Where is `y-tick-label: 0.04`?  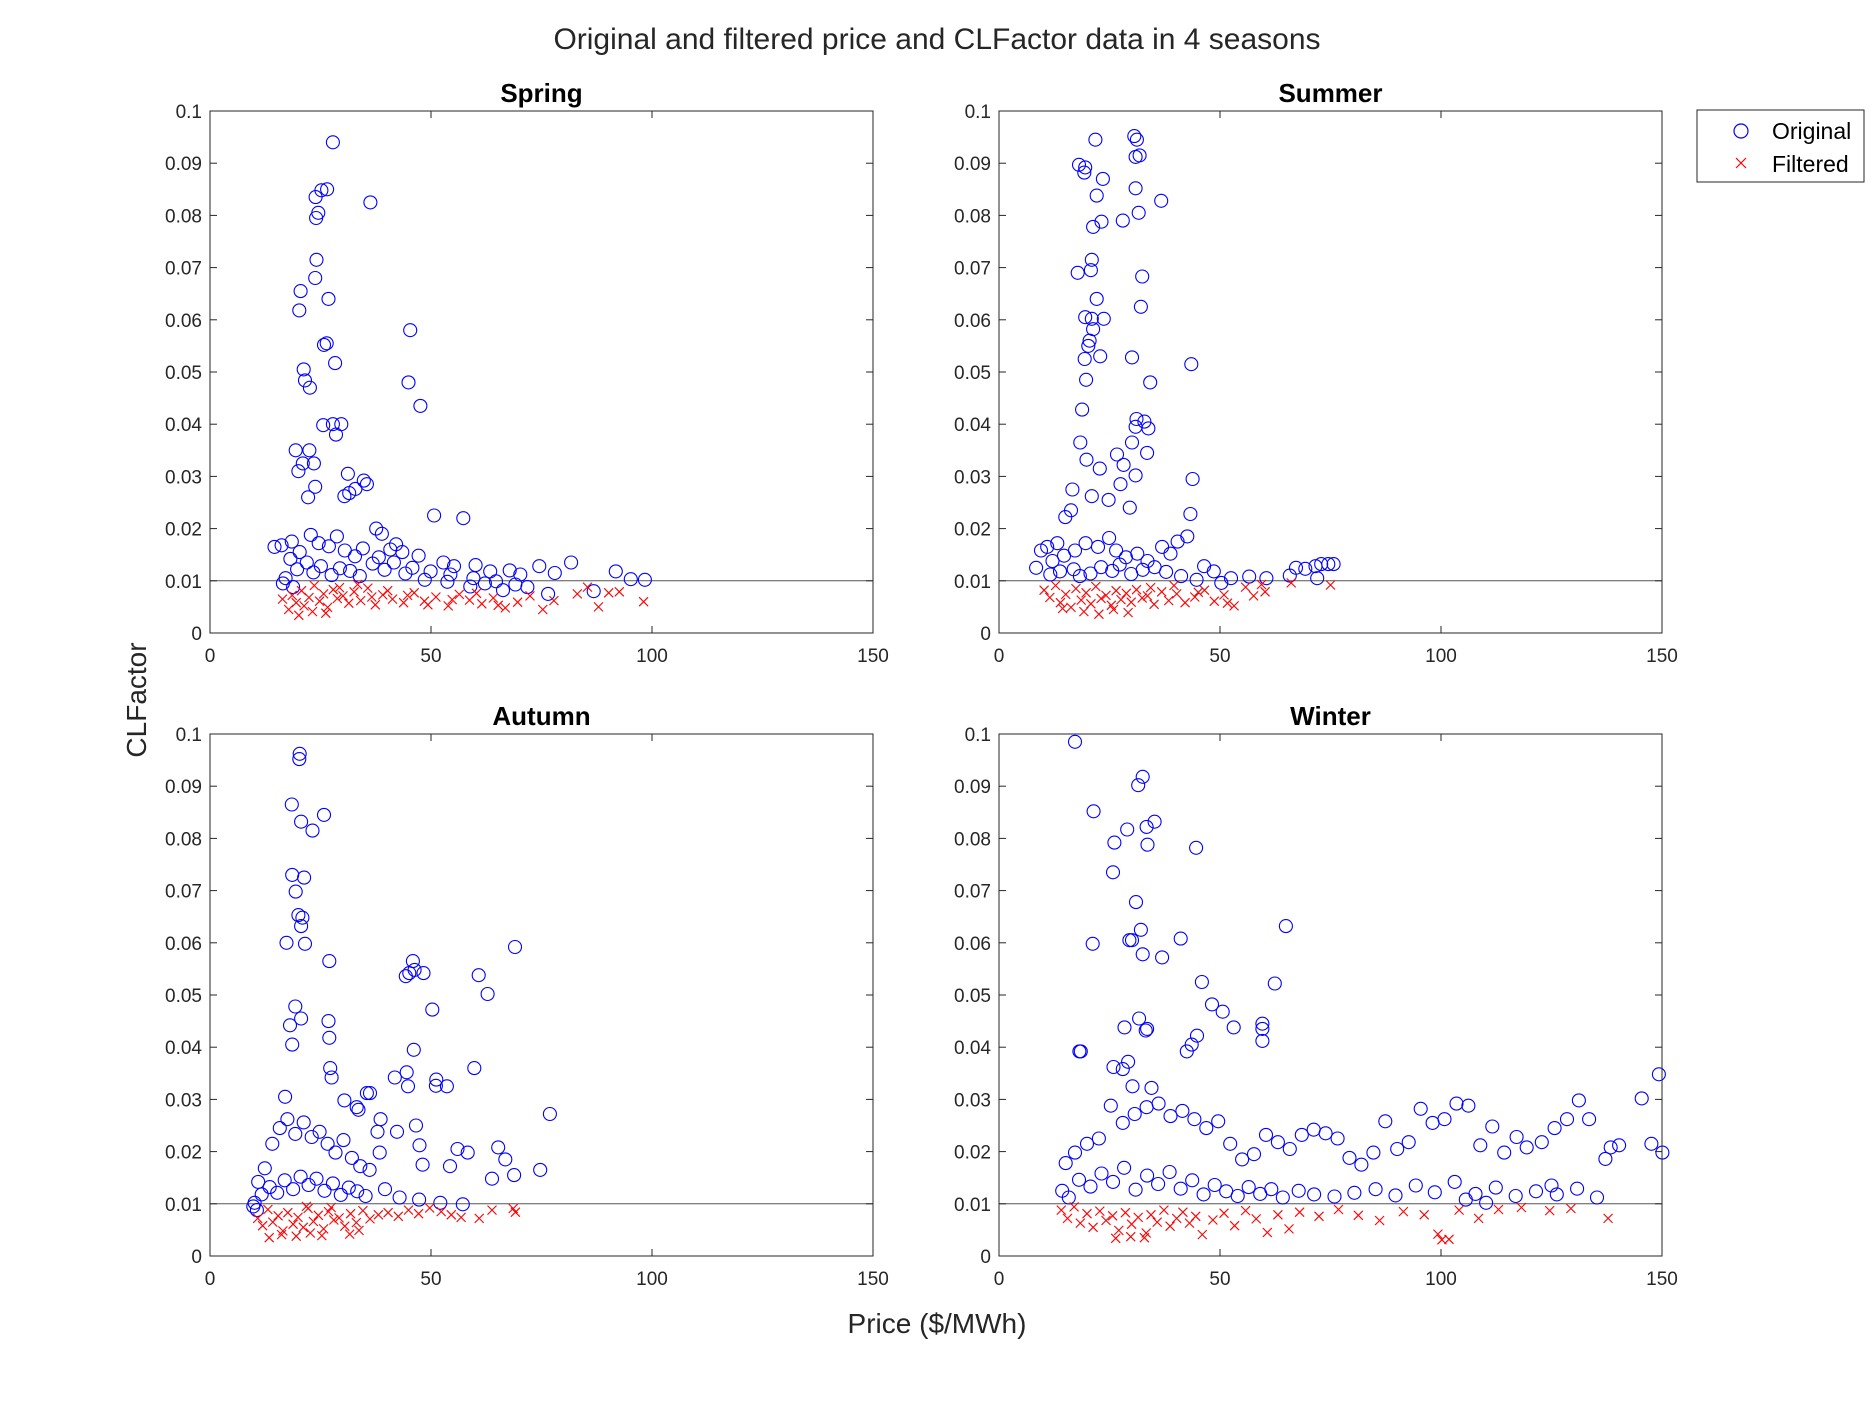
y-tick-label: 0.04 is located at coordinates (183, 425).